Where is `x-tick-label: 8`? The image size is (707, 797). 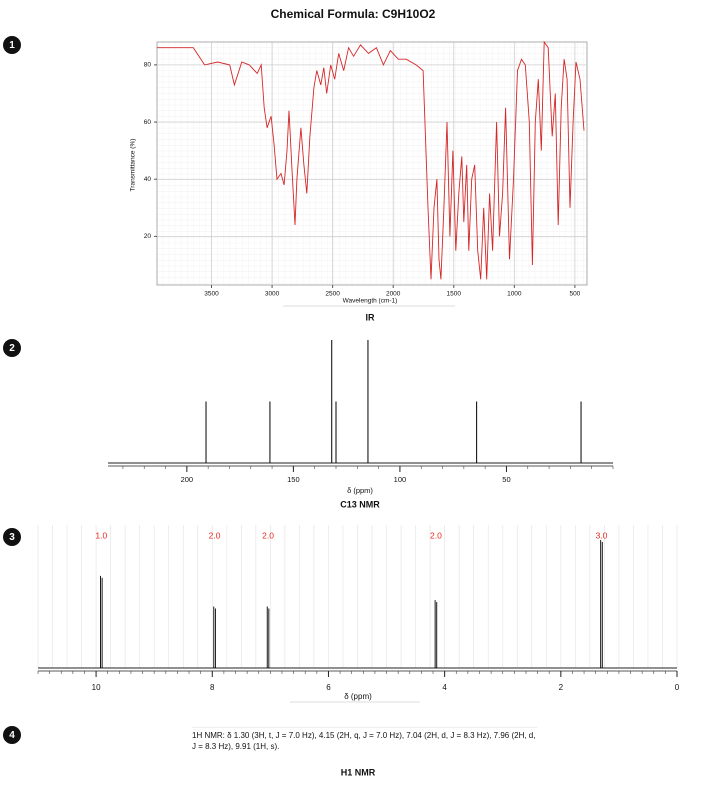
x-tick-label: 8 is located at coordinates (212, 687).